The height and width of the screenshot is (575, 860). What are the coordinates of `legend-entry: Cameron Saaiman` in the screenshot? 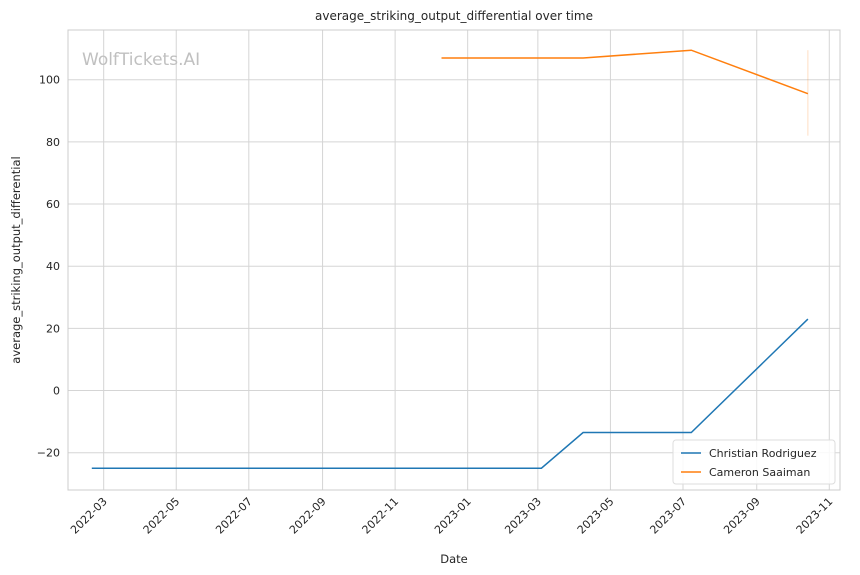 It's located at (759, 472).